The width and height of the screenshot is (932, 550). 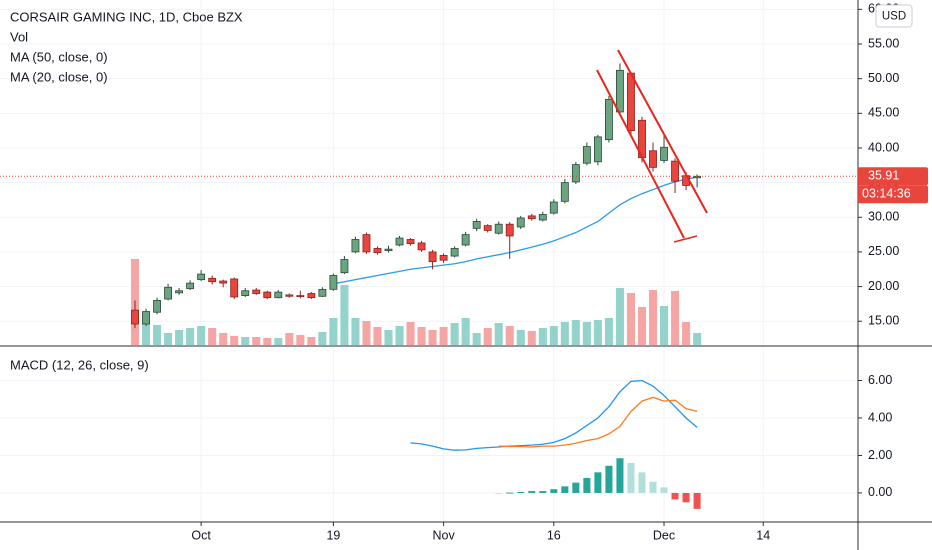 I want to click on y-tick-label: 50.00, so click(x=883, y=78).